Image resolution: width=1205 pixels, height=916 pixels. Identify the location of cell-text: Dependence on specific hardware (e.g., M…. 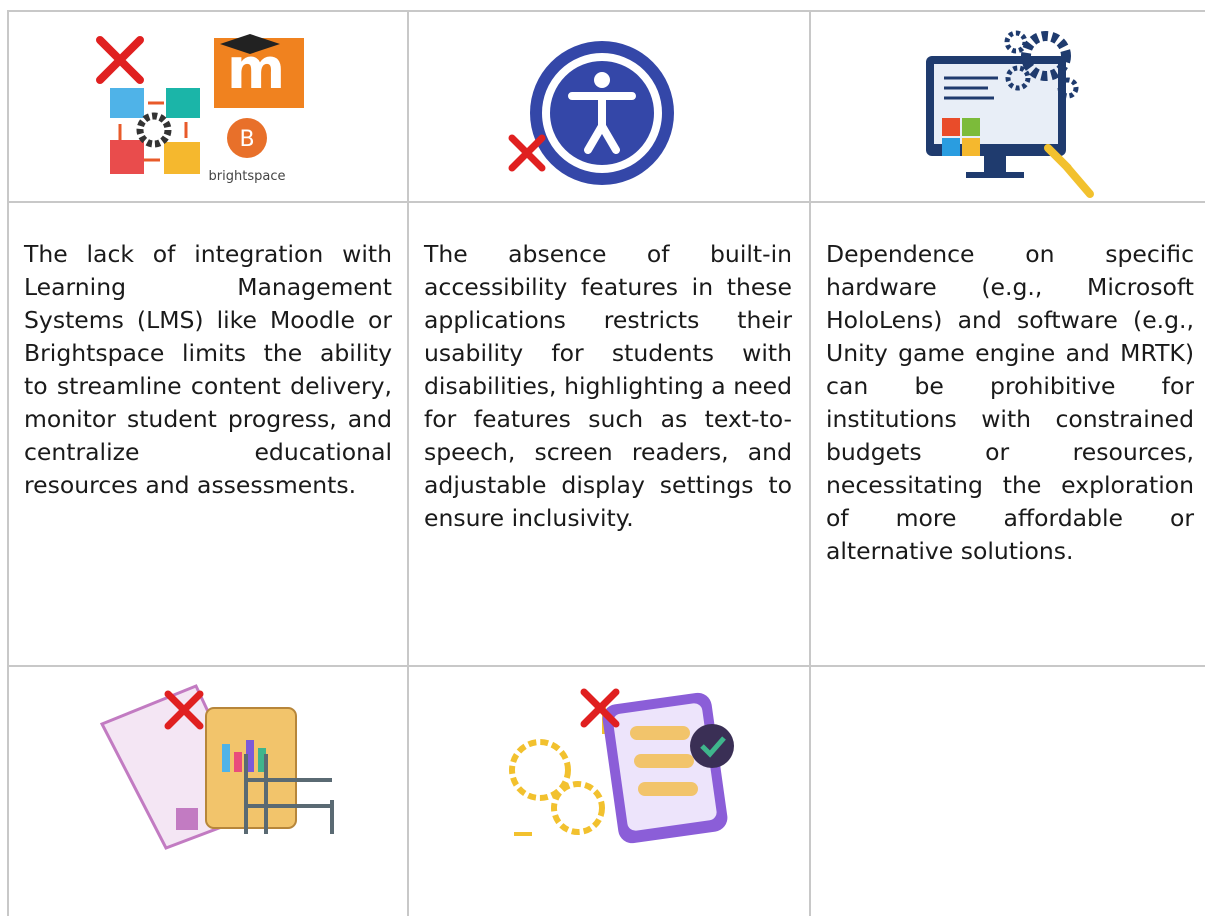
(1010, 402).